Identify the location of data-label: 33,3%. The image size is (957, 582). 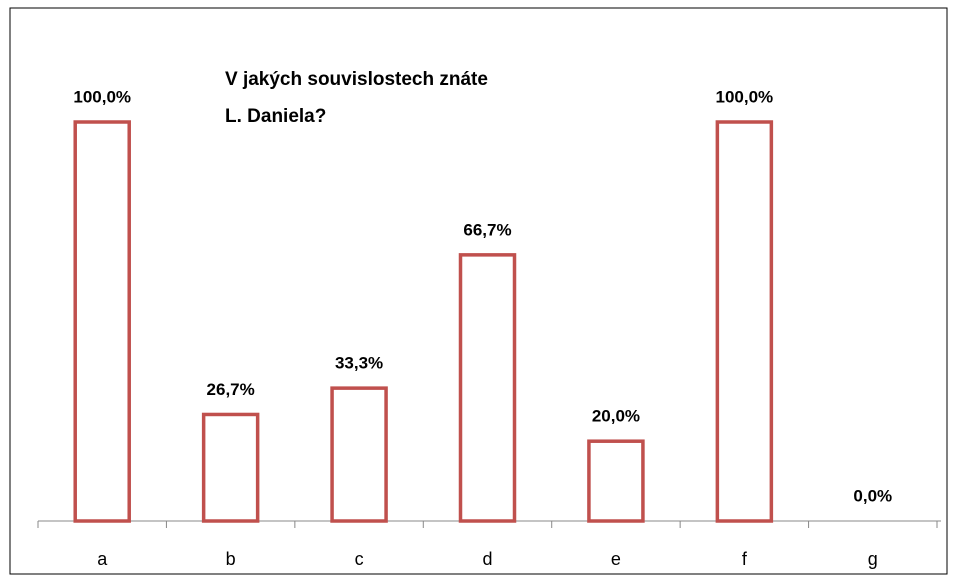
(359, 363).